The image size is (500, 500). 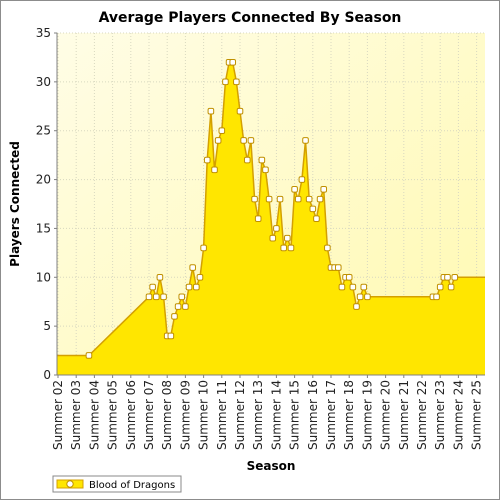 I want to click on y-tick-label: 20, so click(x=43, y=180).